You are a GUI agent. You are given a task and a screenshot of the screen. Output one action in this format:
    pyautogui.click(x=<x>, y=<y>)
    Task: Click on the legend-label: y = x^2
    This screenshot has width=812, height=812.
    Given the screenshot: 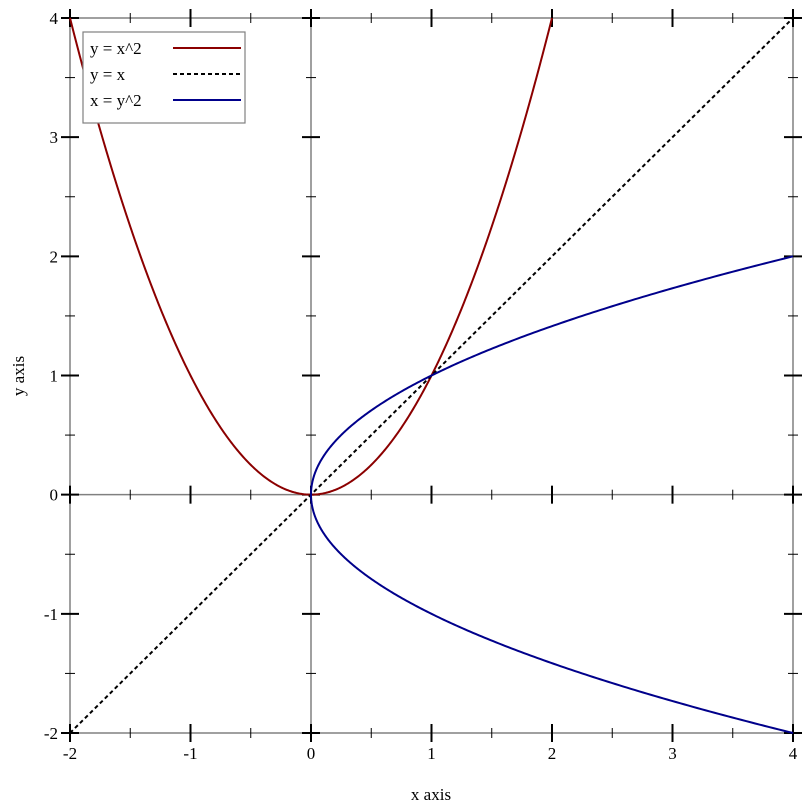 What is the action you would take?
    pyautogui.click(x=116, y=48)
    